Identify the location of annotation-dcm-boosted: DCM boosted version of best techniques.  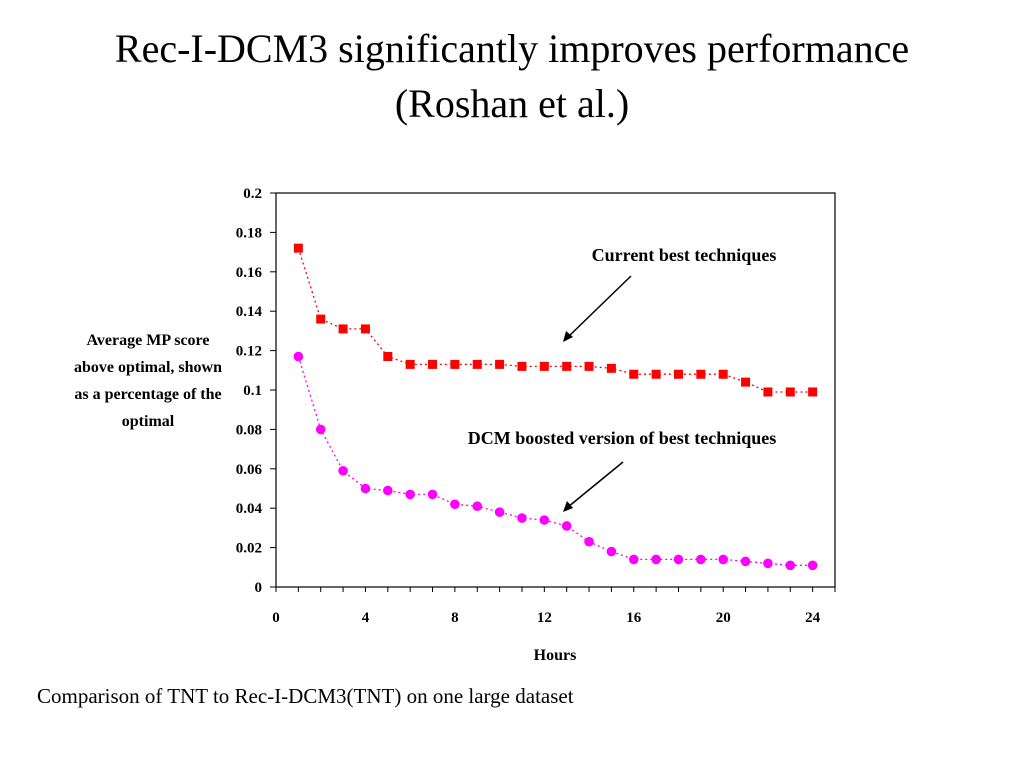
(622, 438).